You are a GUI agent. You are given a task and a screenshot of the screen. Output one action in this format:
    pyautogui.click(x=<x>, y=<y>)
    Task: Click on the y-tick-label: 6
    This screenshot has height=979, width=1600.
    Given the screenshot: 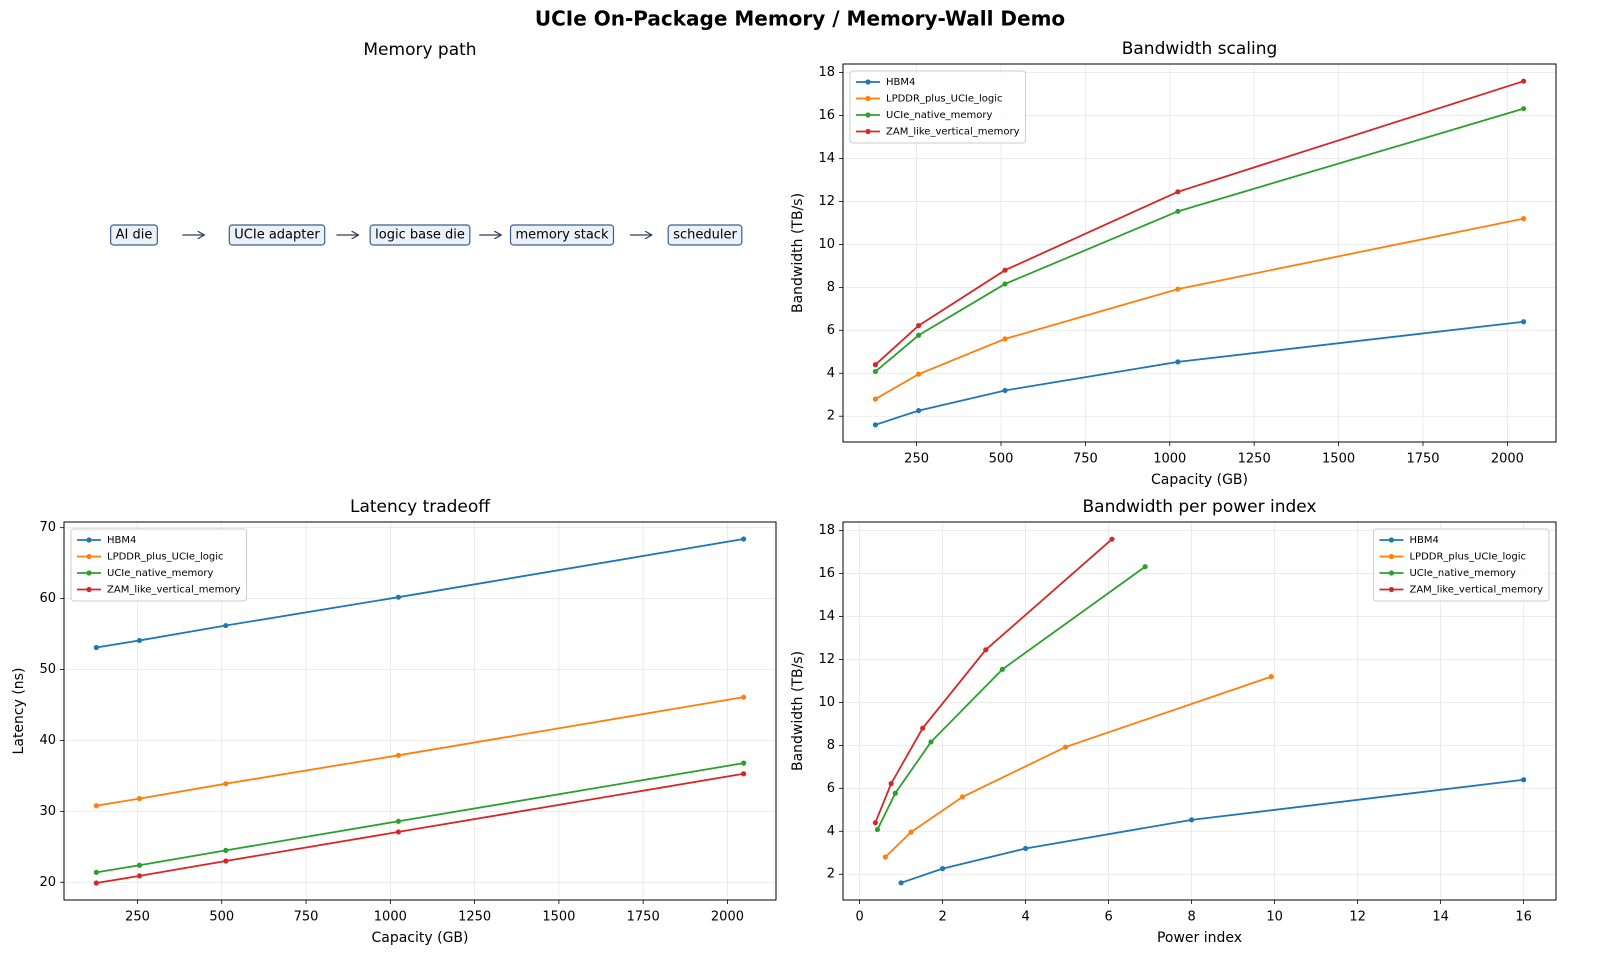 What is the action you would take?
    pyautogui.click(x=831, y=788)
    